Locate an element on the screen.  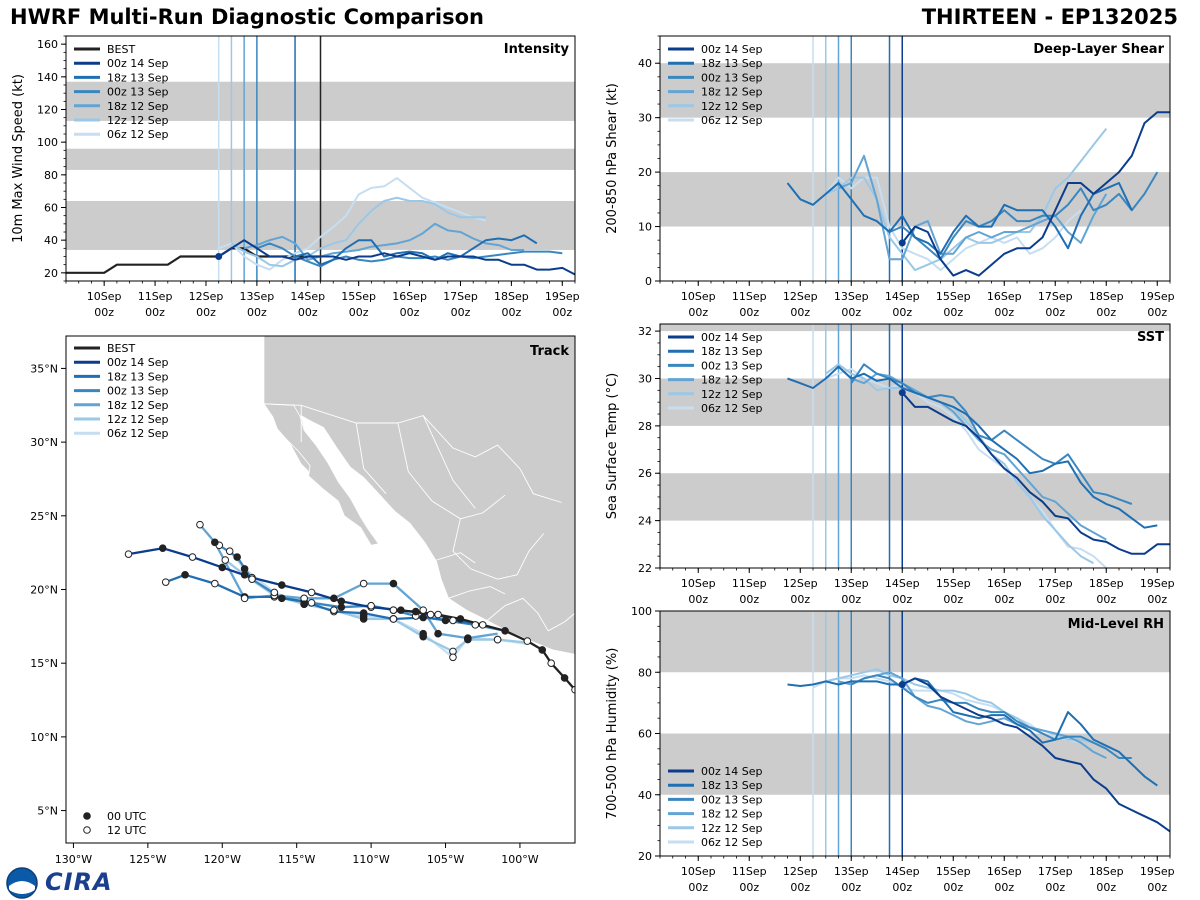
marker-legend-symbol is located at coordinates (87, 830).